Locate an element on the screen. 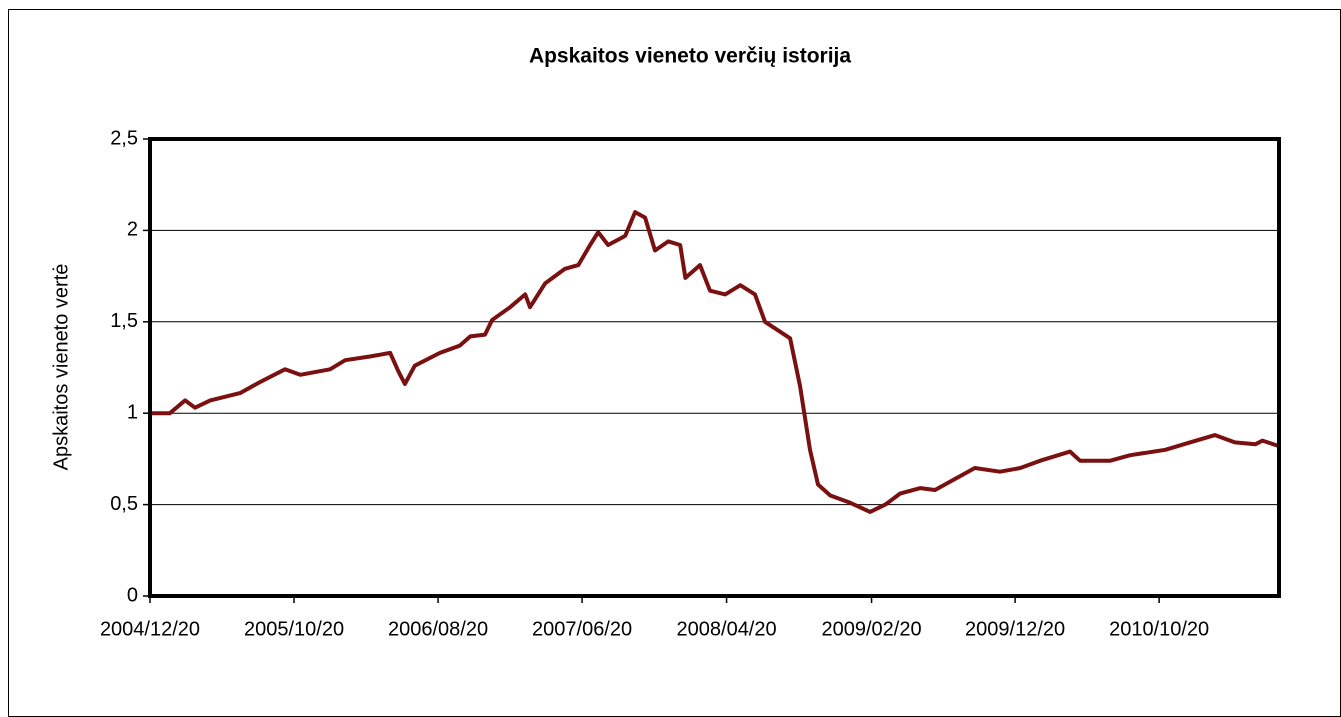  x-tick-label: 2006/08/20 is located at coordinates (438, 629).